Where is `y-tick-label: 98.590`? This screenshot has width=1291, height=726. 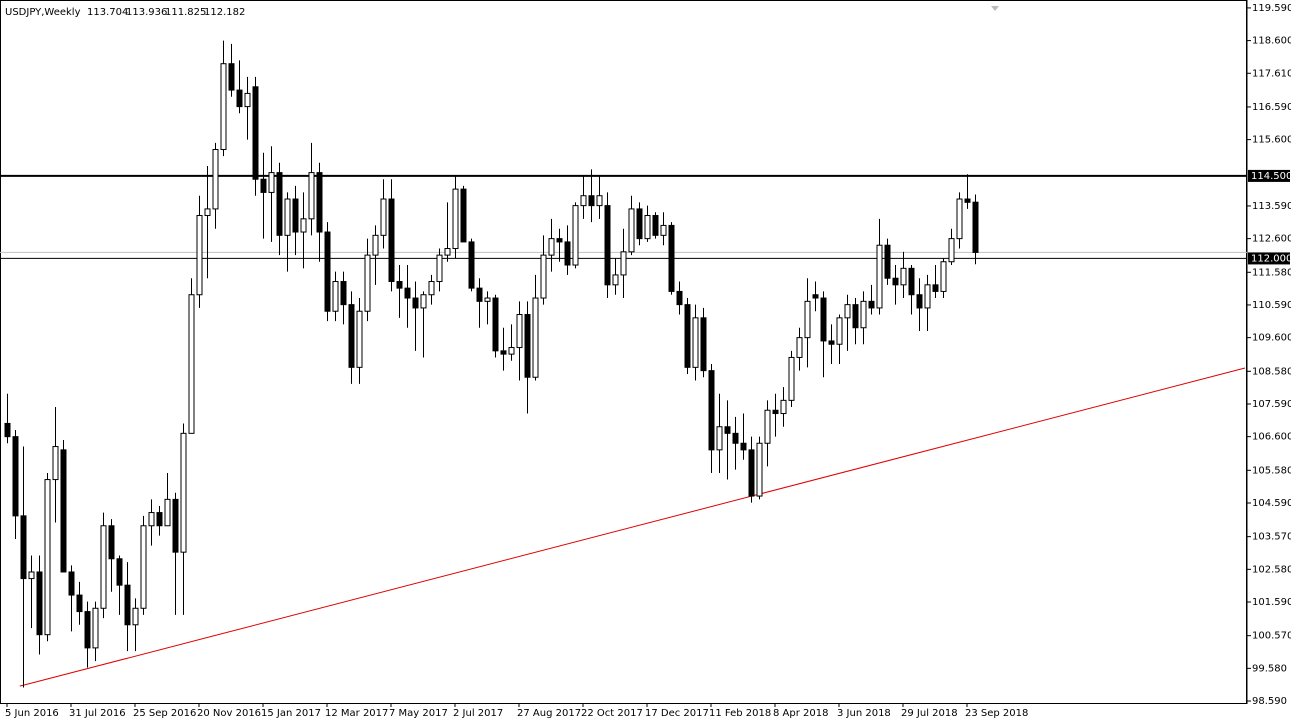 y-tick-label: 98.590 is located at coordinates (1269, 701).